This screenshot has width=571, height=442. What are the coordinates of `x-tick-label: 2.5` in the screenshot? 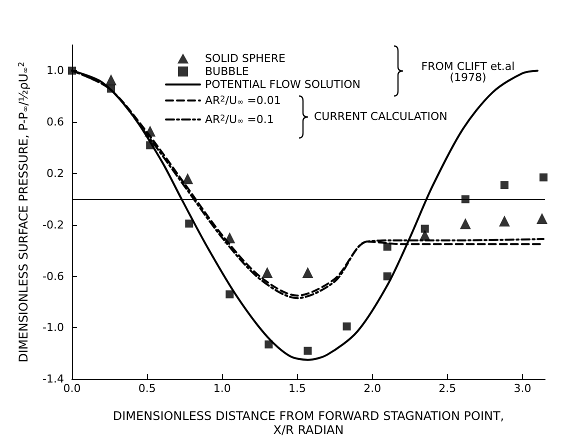 It's located at (447, 389).